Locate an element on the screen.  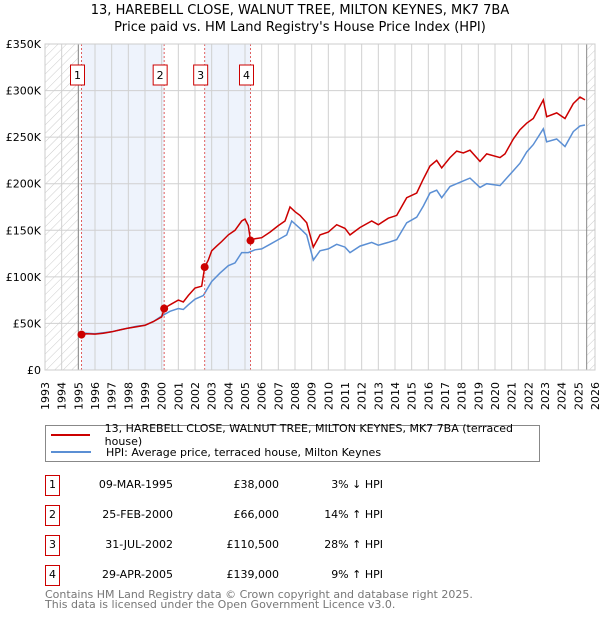
x-tick-label: 1994 is located at coordinates (62, 396).